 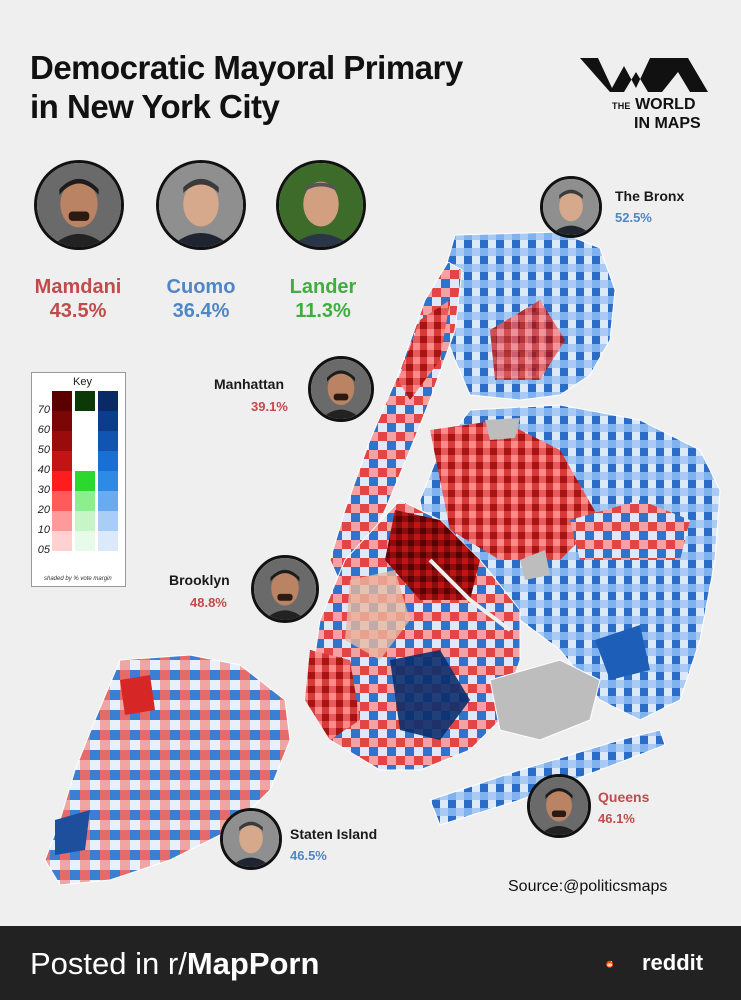 What do you see at coordinates (341, 389) in the screenshot?
I see `manhattan-avatar` at bounding box center [341, 389].